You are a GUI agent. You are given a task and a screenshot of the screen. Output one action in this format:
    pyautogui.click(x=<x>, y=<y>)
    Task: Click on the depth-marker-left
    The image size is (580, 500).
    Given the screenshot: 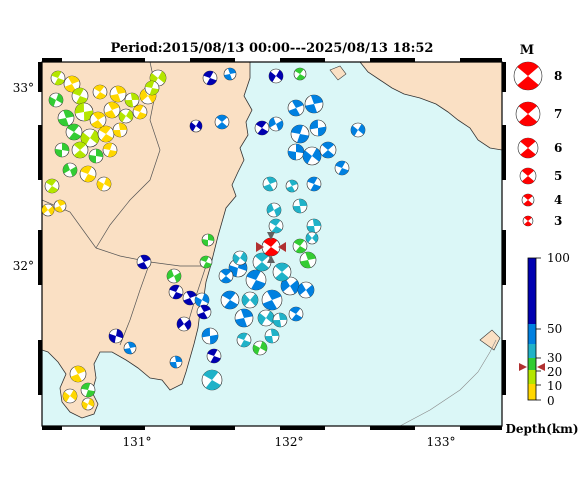 What is the action you would take?
    pyautogui.click(x=523, y=367)
    